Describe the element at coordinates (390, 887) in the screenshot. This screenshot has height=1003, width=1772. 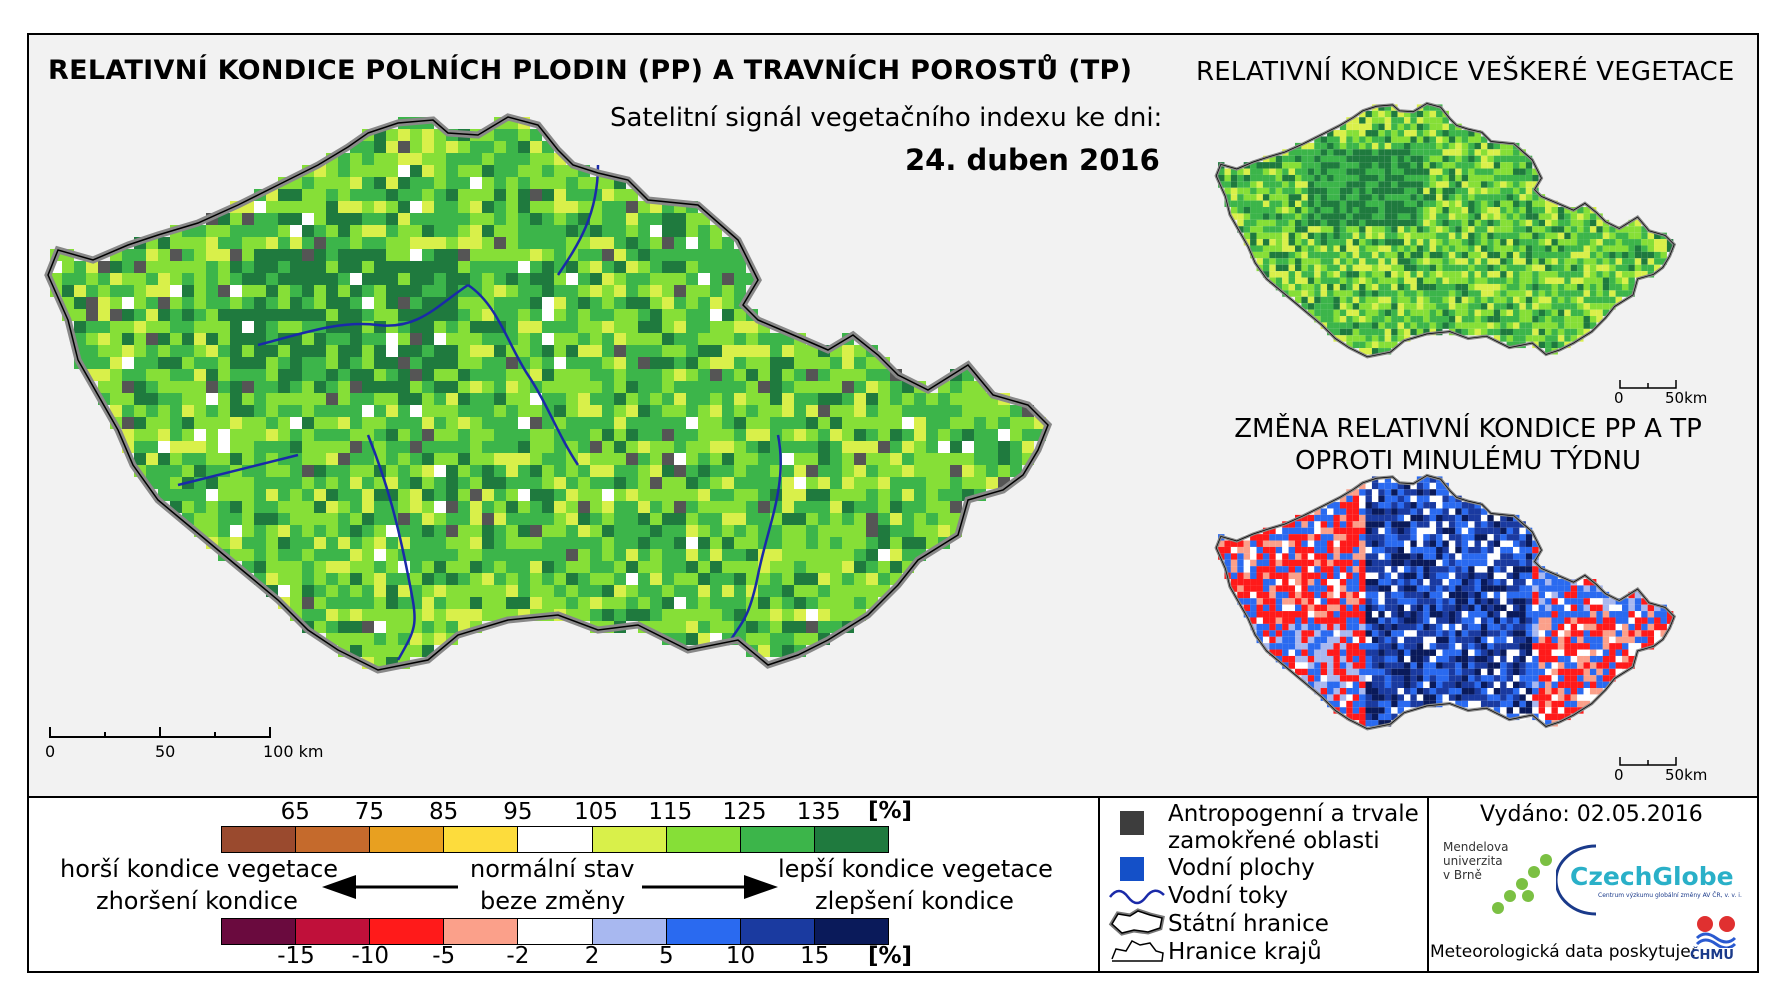
I see `arrow-left-icon` at that location.